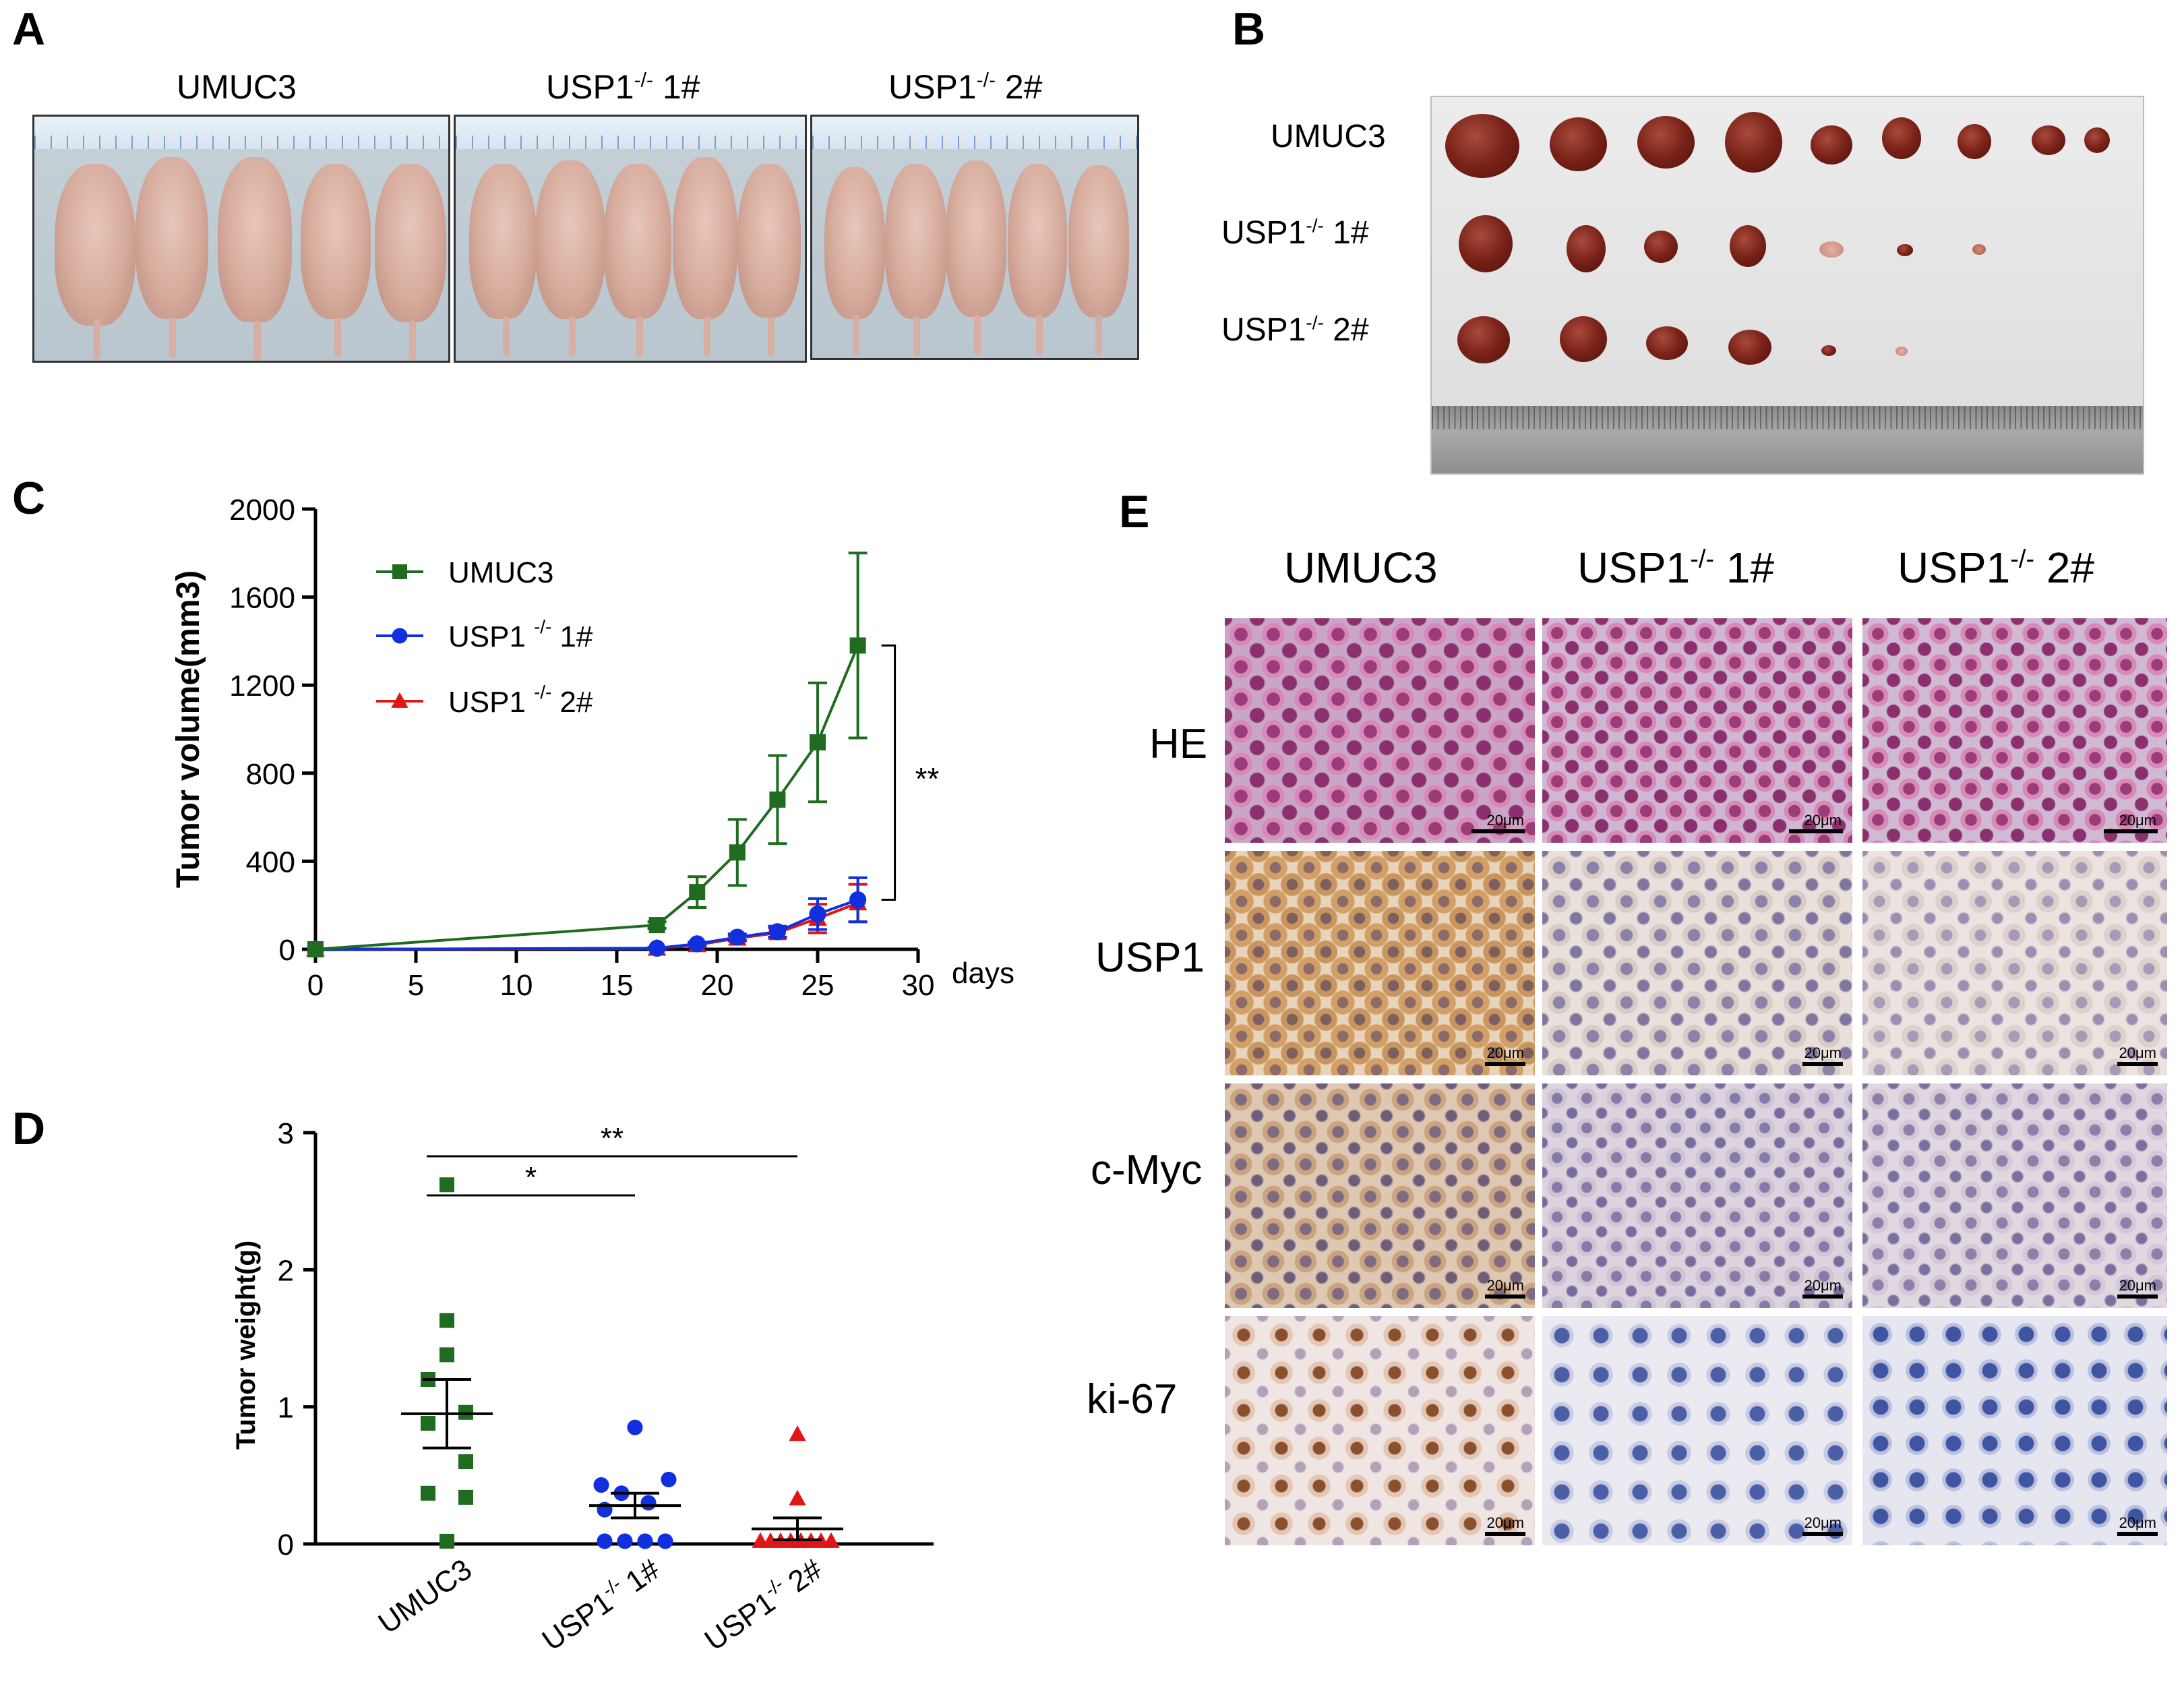 The image size is (2184, 1697). What do you see at coordinates (315, 985) in the screenshot?
I see `x-tick-label: 0` at bounding box center [315, 985].